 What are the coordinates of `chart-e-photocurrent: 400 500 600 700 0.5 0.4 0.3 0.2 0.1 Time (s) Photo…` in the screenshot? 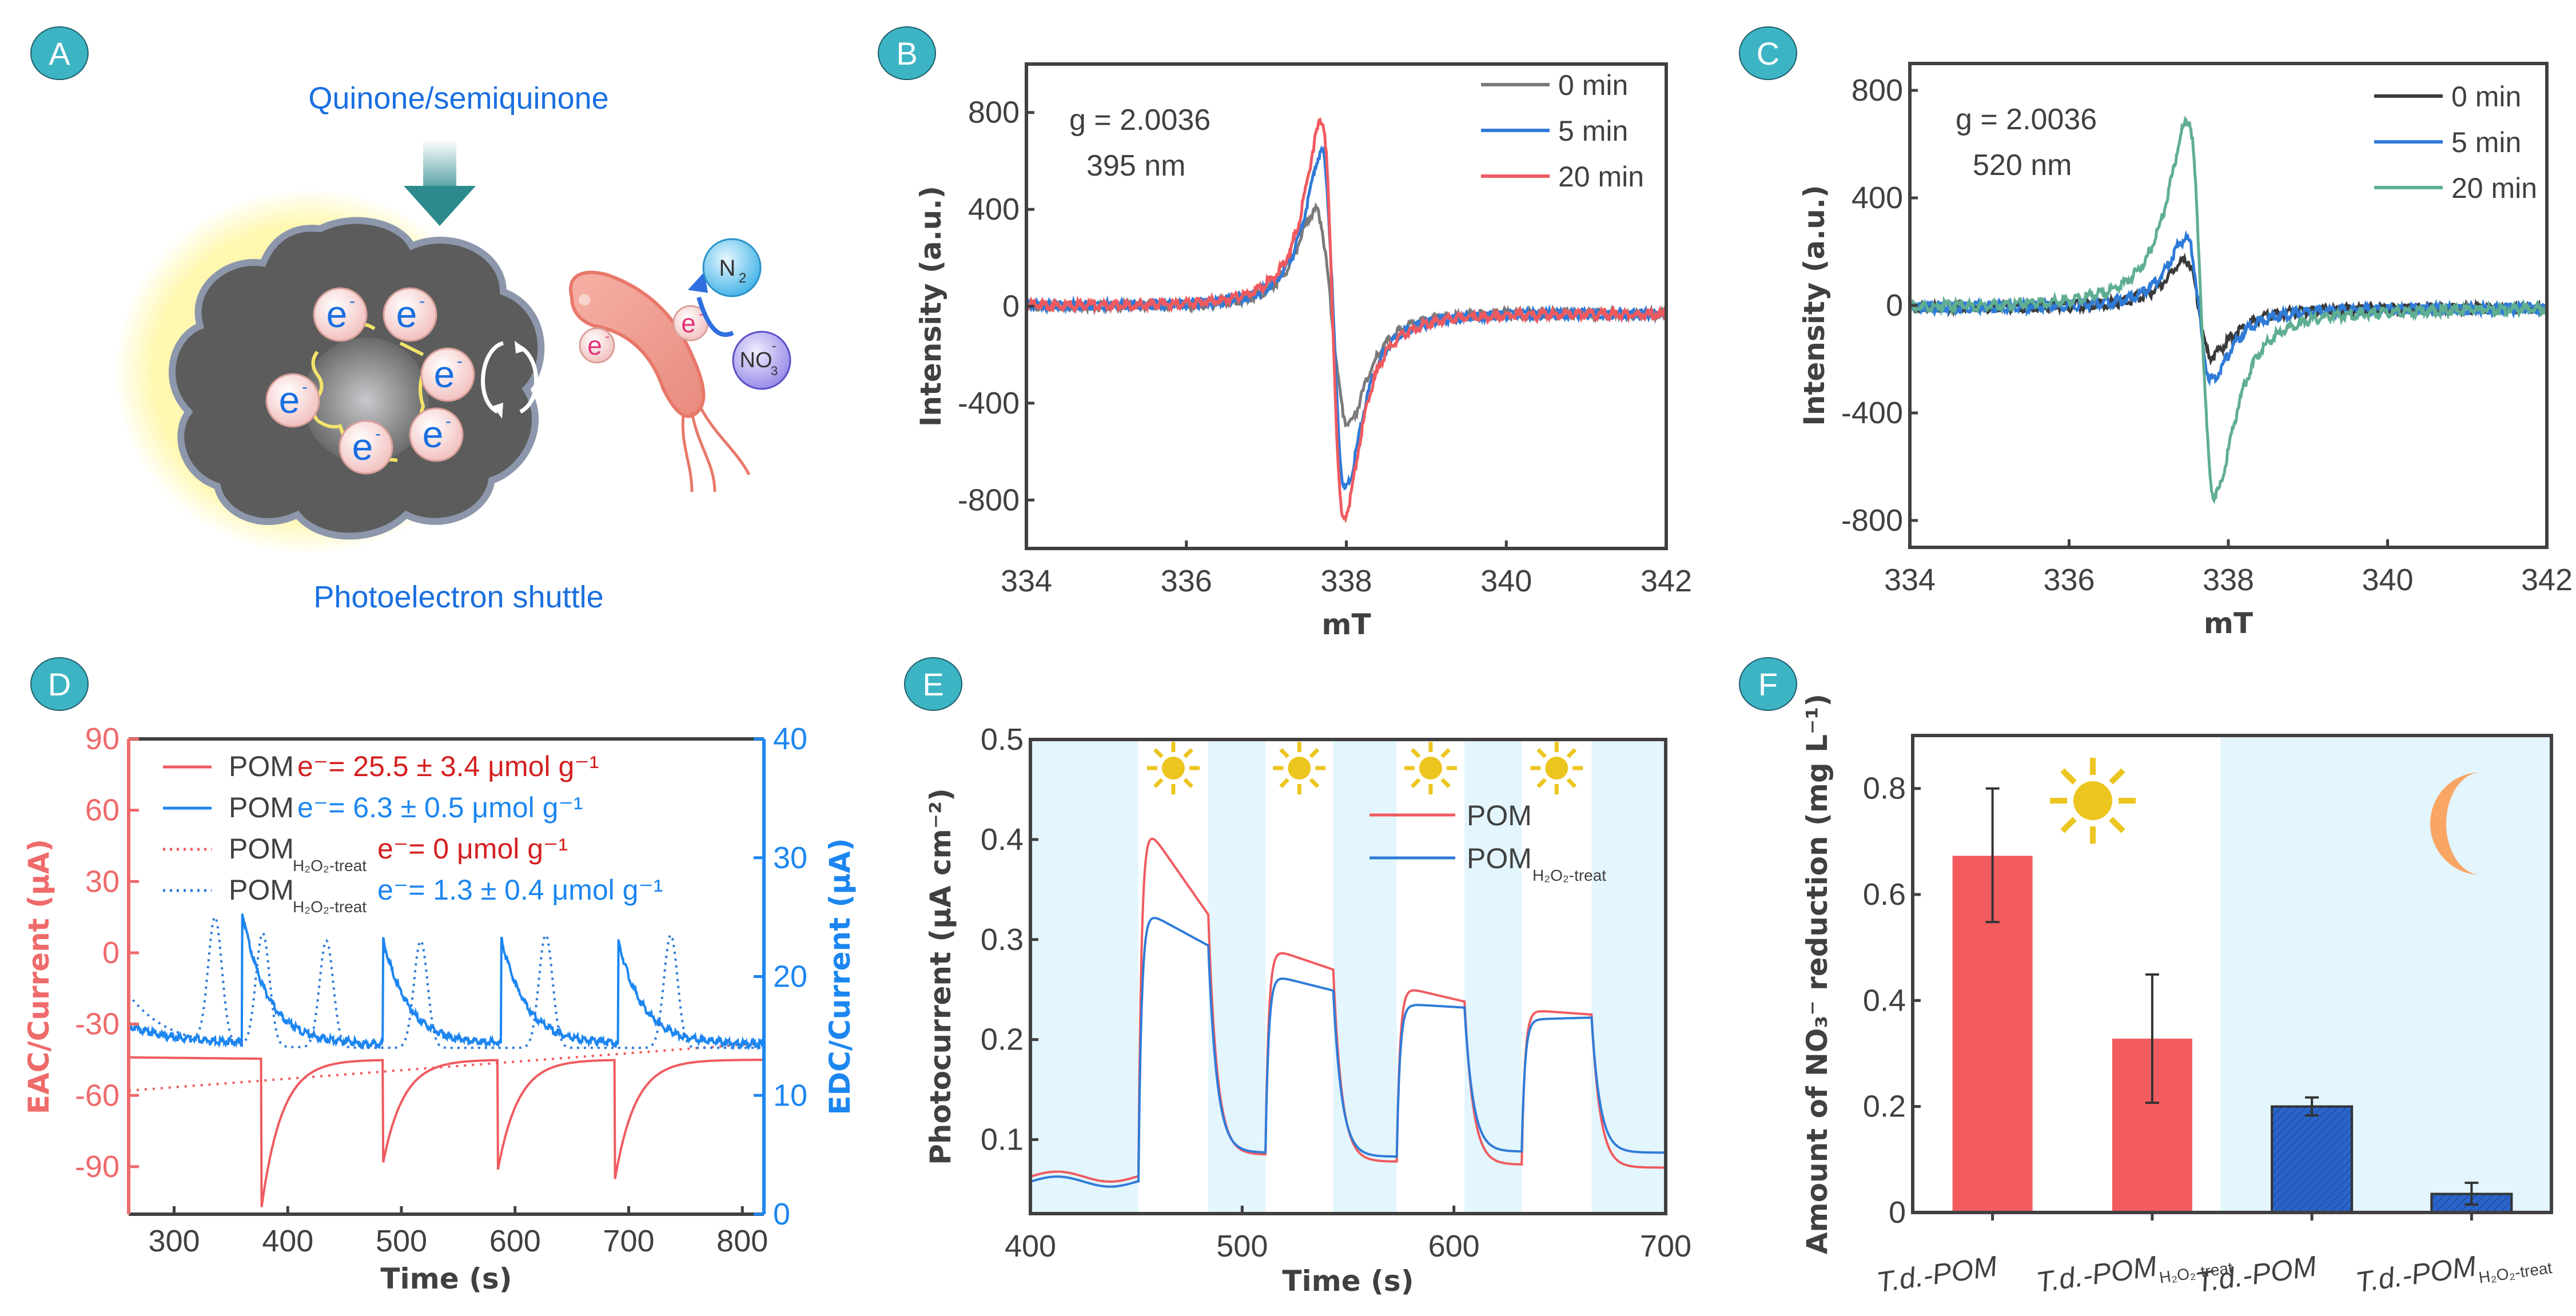 It's located at (1307, 1010).